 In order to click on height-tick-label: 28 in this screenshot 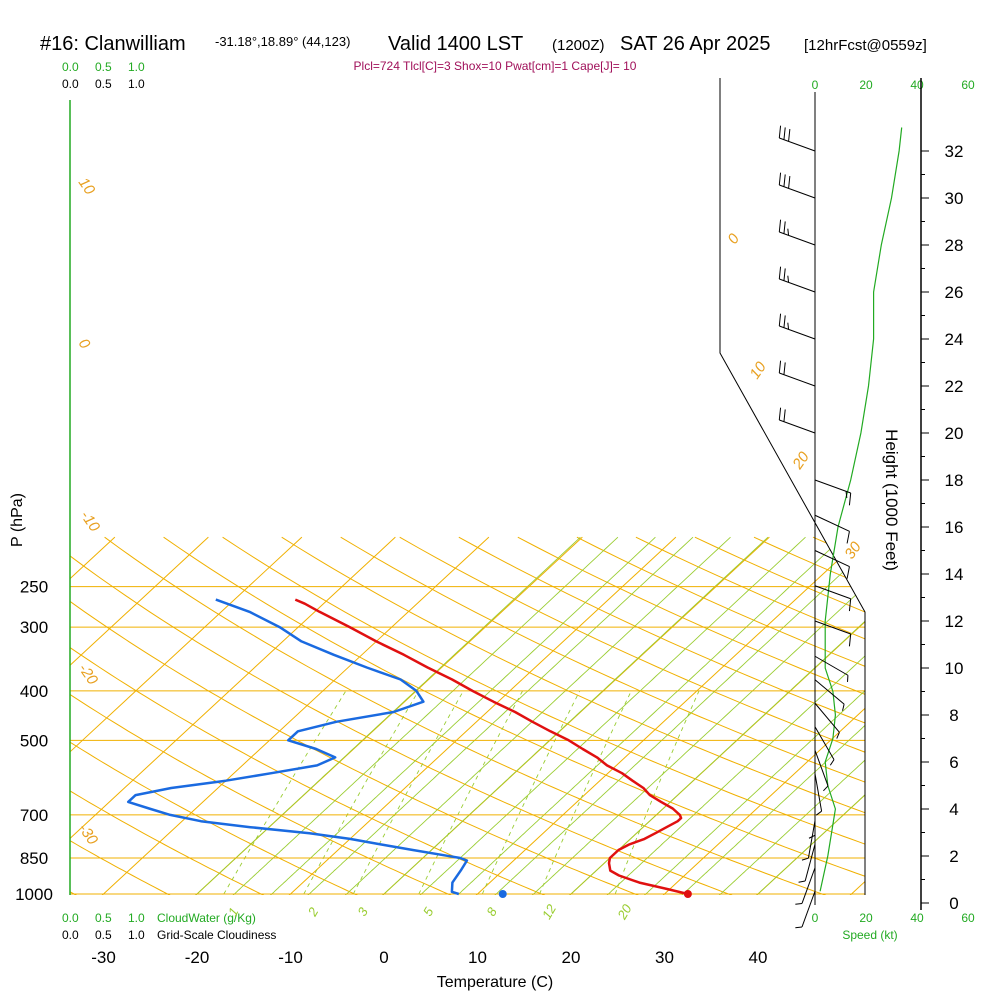, I will do `click(954, 245)`.